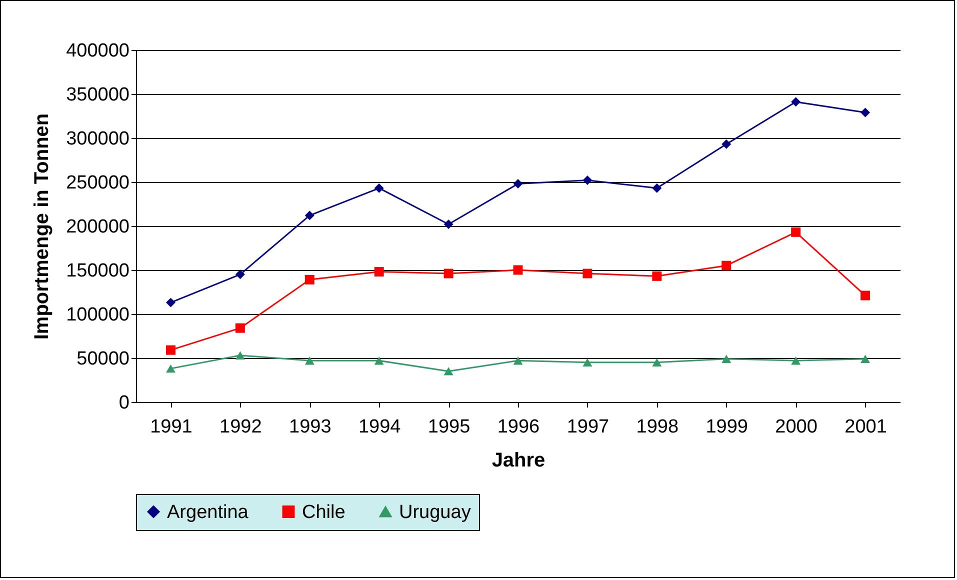 Image resolution: width=957 pixels, height=580 pixels. What do you see at coordinates (588, 427) in the screenshot?
I see `x-tick-label: 1997` at bounding box center [588, 427].